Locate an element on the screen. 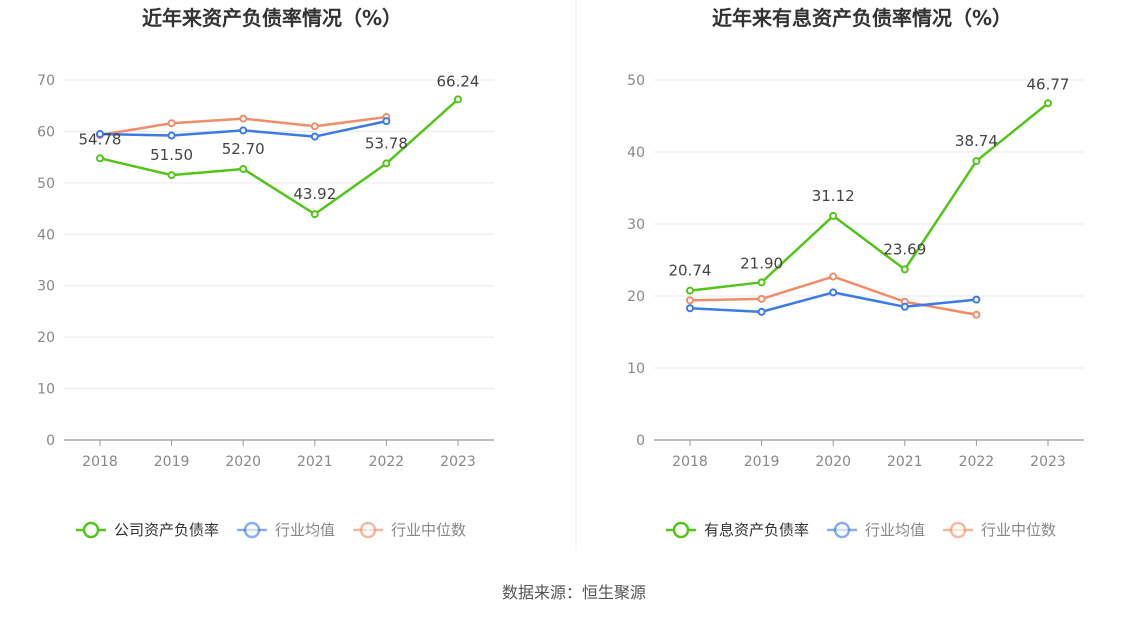 The image size is (1148, 619). data-label: 21.90 is located at coordinates (761, 263).